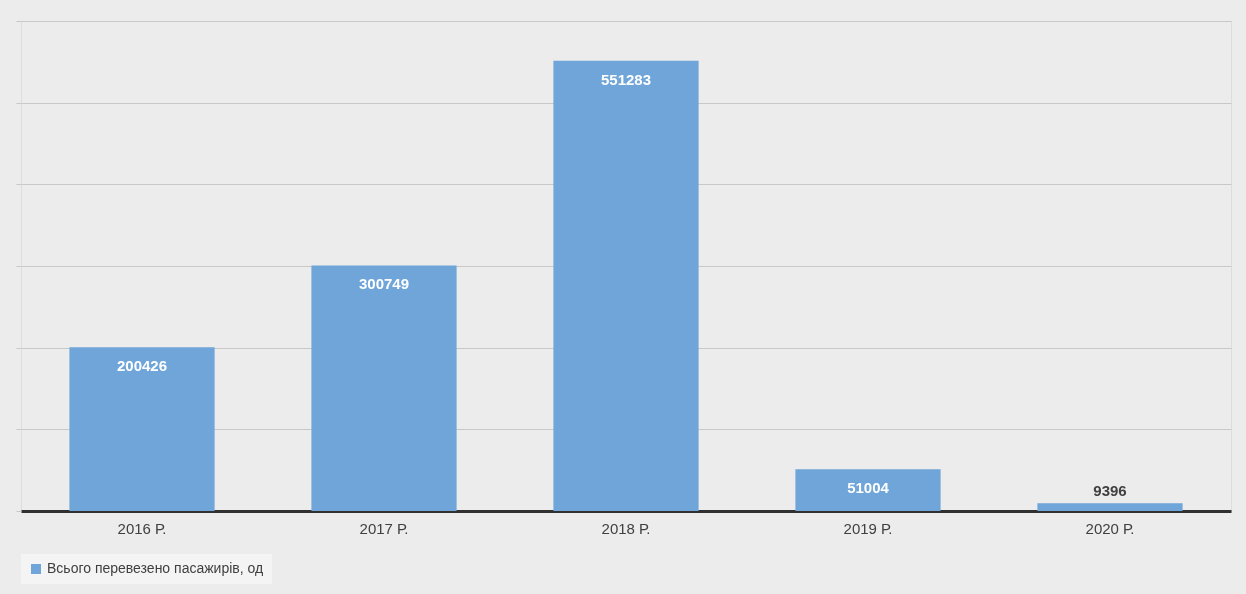  I want to click on x-tick-label: 2020 Р., so click(1110, 528).